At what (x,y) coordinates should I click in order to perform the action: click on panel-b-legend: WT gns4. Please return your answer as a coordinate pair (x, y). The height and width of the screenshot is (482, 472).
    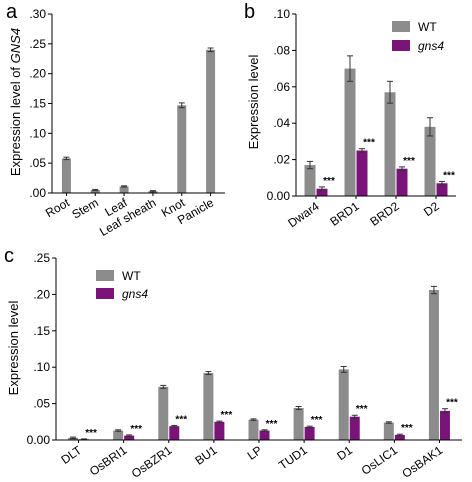
    Looking at the image, I should click on (418, 36).